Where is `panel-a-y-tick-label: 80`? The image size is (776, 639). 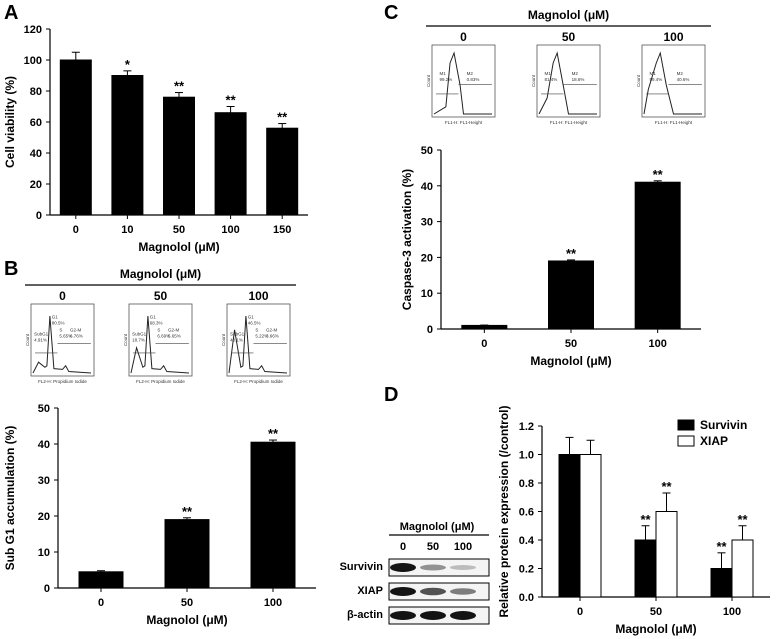
panel-a-y-tick-label: 80 is located at coordinates (36, 92).